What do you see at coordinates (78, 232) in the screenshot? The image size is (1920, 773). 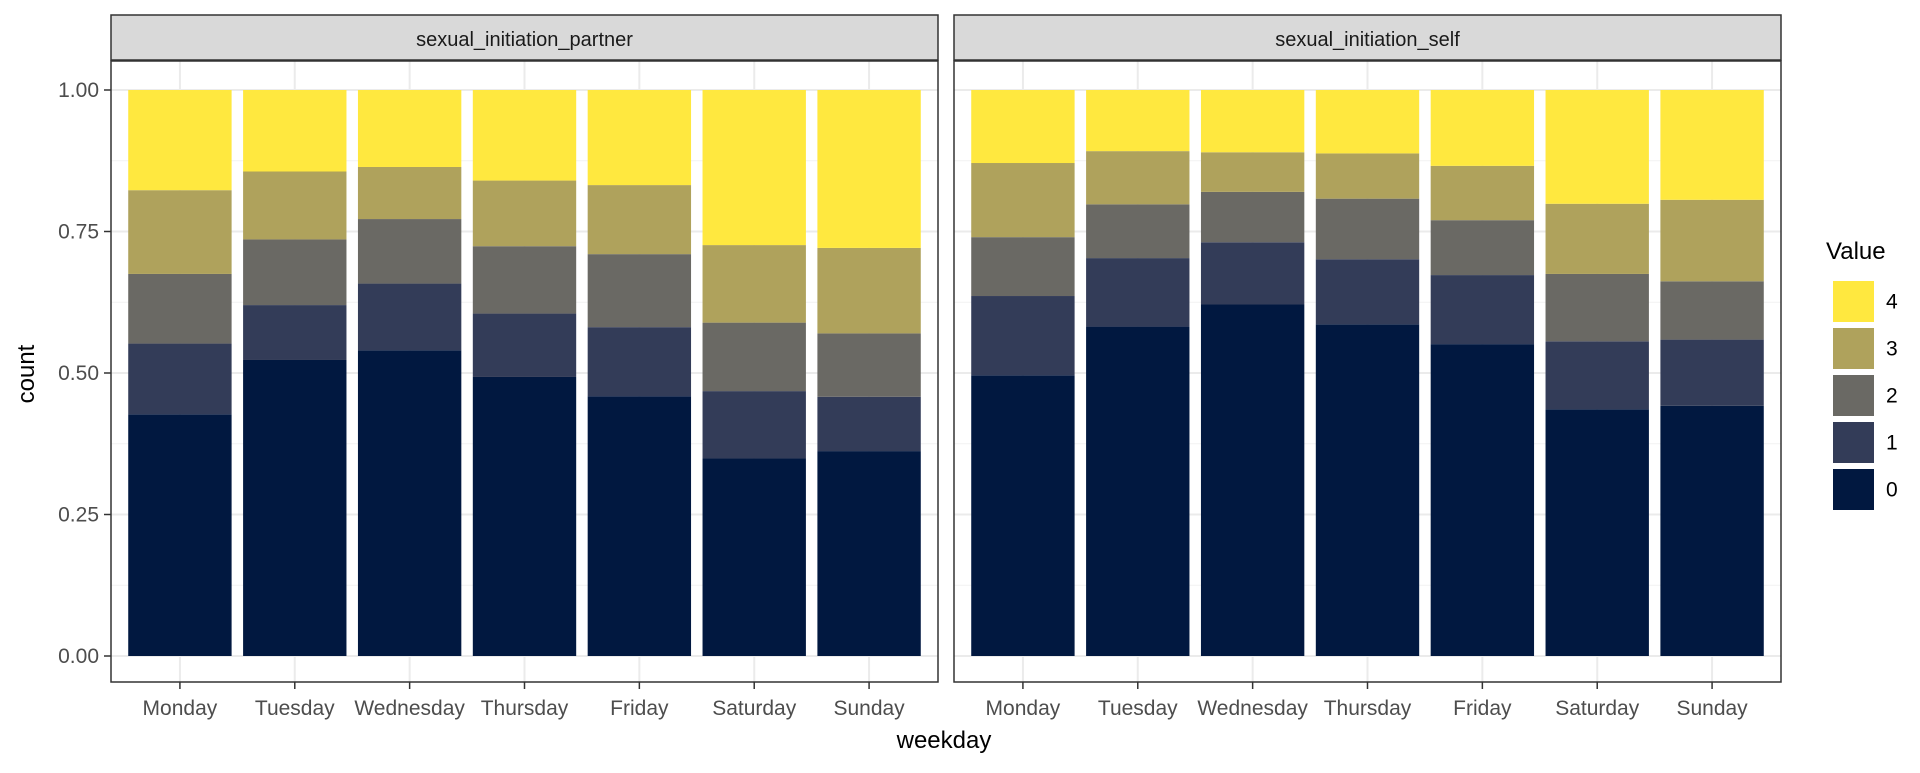 I see `y-tick-label: 0.75` at bounding box center [78, 232].